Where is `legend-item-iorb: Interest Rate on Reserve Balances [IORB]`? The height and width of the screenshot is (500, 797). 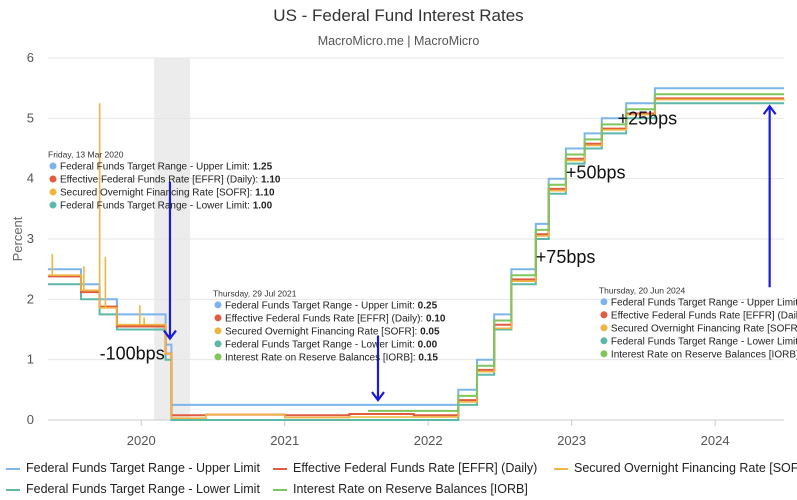
legend-item-iorb: Interest Rate on Reserve Balances [IORB] is located at coordinates (400, 489).